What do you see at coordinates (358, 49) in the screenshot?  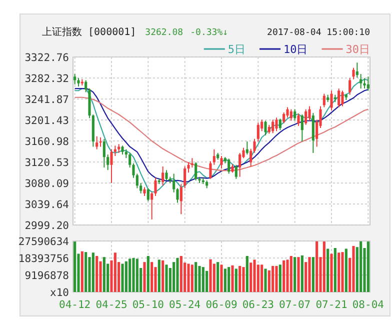 I see `legend-label: 30日` at bounding box center [358, 49].